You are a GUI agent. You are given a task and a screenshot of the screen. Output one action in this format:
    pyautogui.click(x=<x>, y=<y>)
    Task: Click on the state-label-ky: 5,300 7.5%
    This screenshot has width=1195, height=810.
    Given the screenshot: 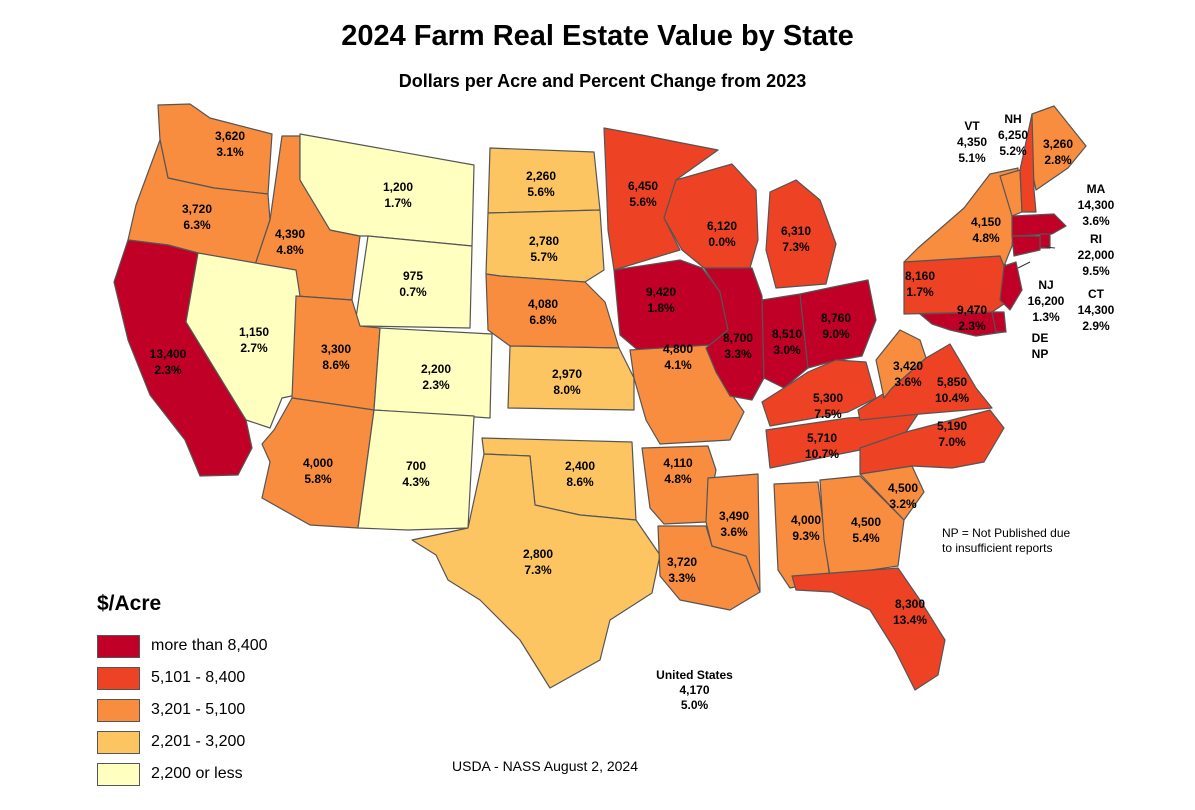 What is the action you would take?
    pyautogui.click(x=828, y=406)
    